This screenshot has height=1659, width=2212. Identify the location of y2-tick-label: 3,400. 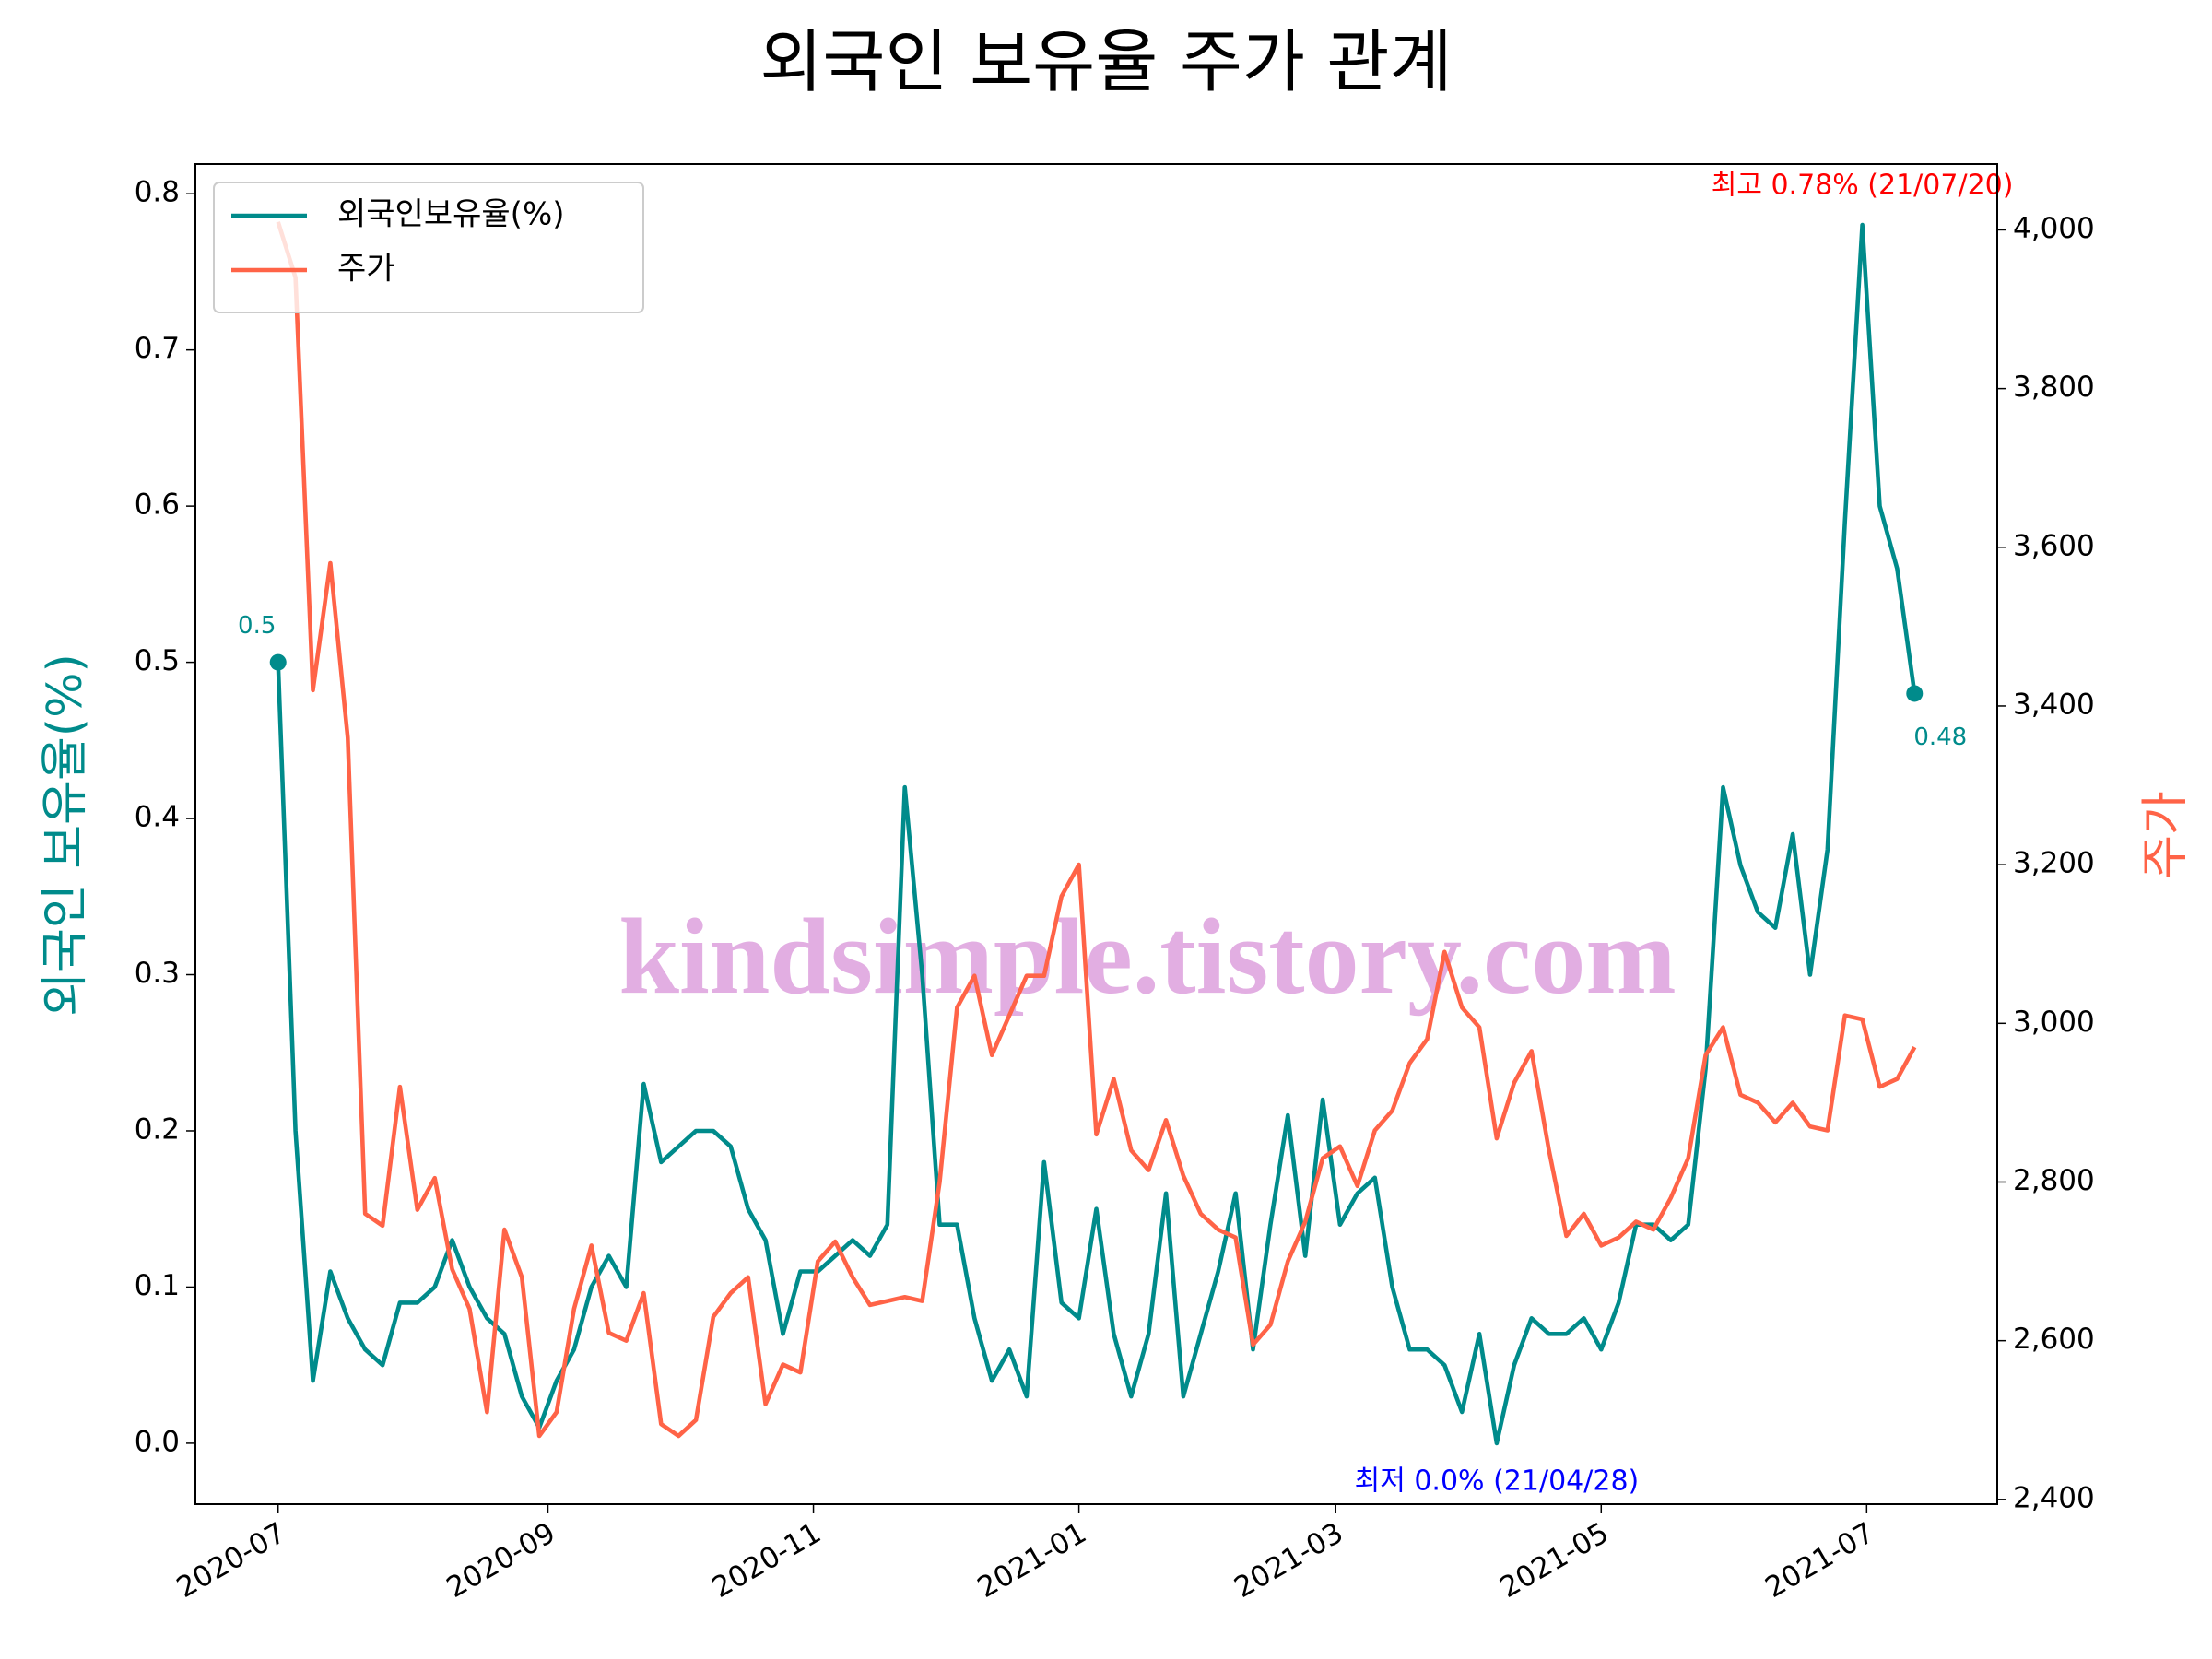
(2054, 704).